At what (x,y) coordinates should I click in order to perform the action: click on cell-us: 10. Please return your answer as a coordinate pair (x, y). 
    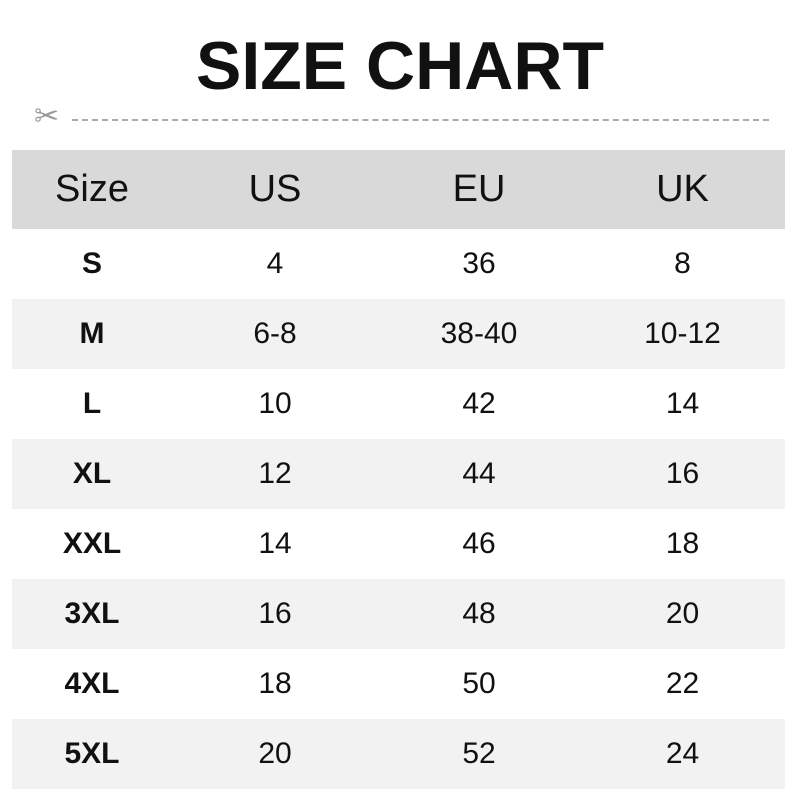
    Looking at the image, I should click on (275, 403).